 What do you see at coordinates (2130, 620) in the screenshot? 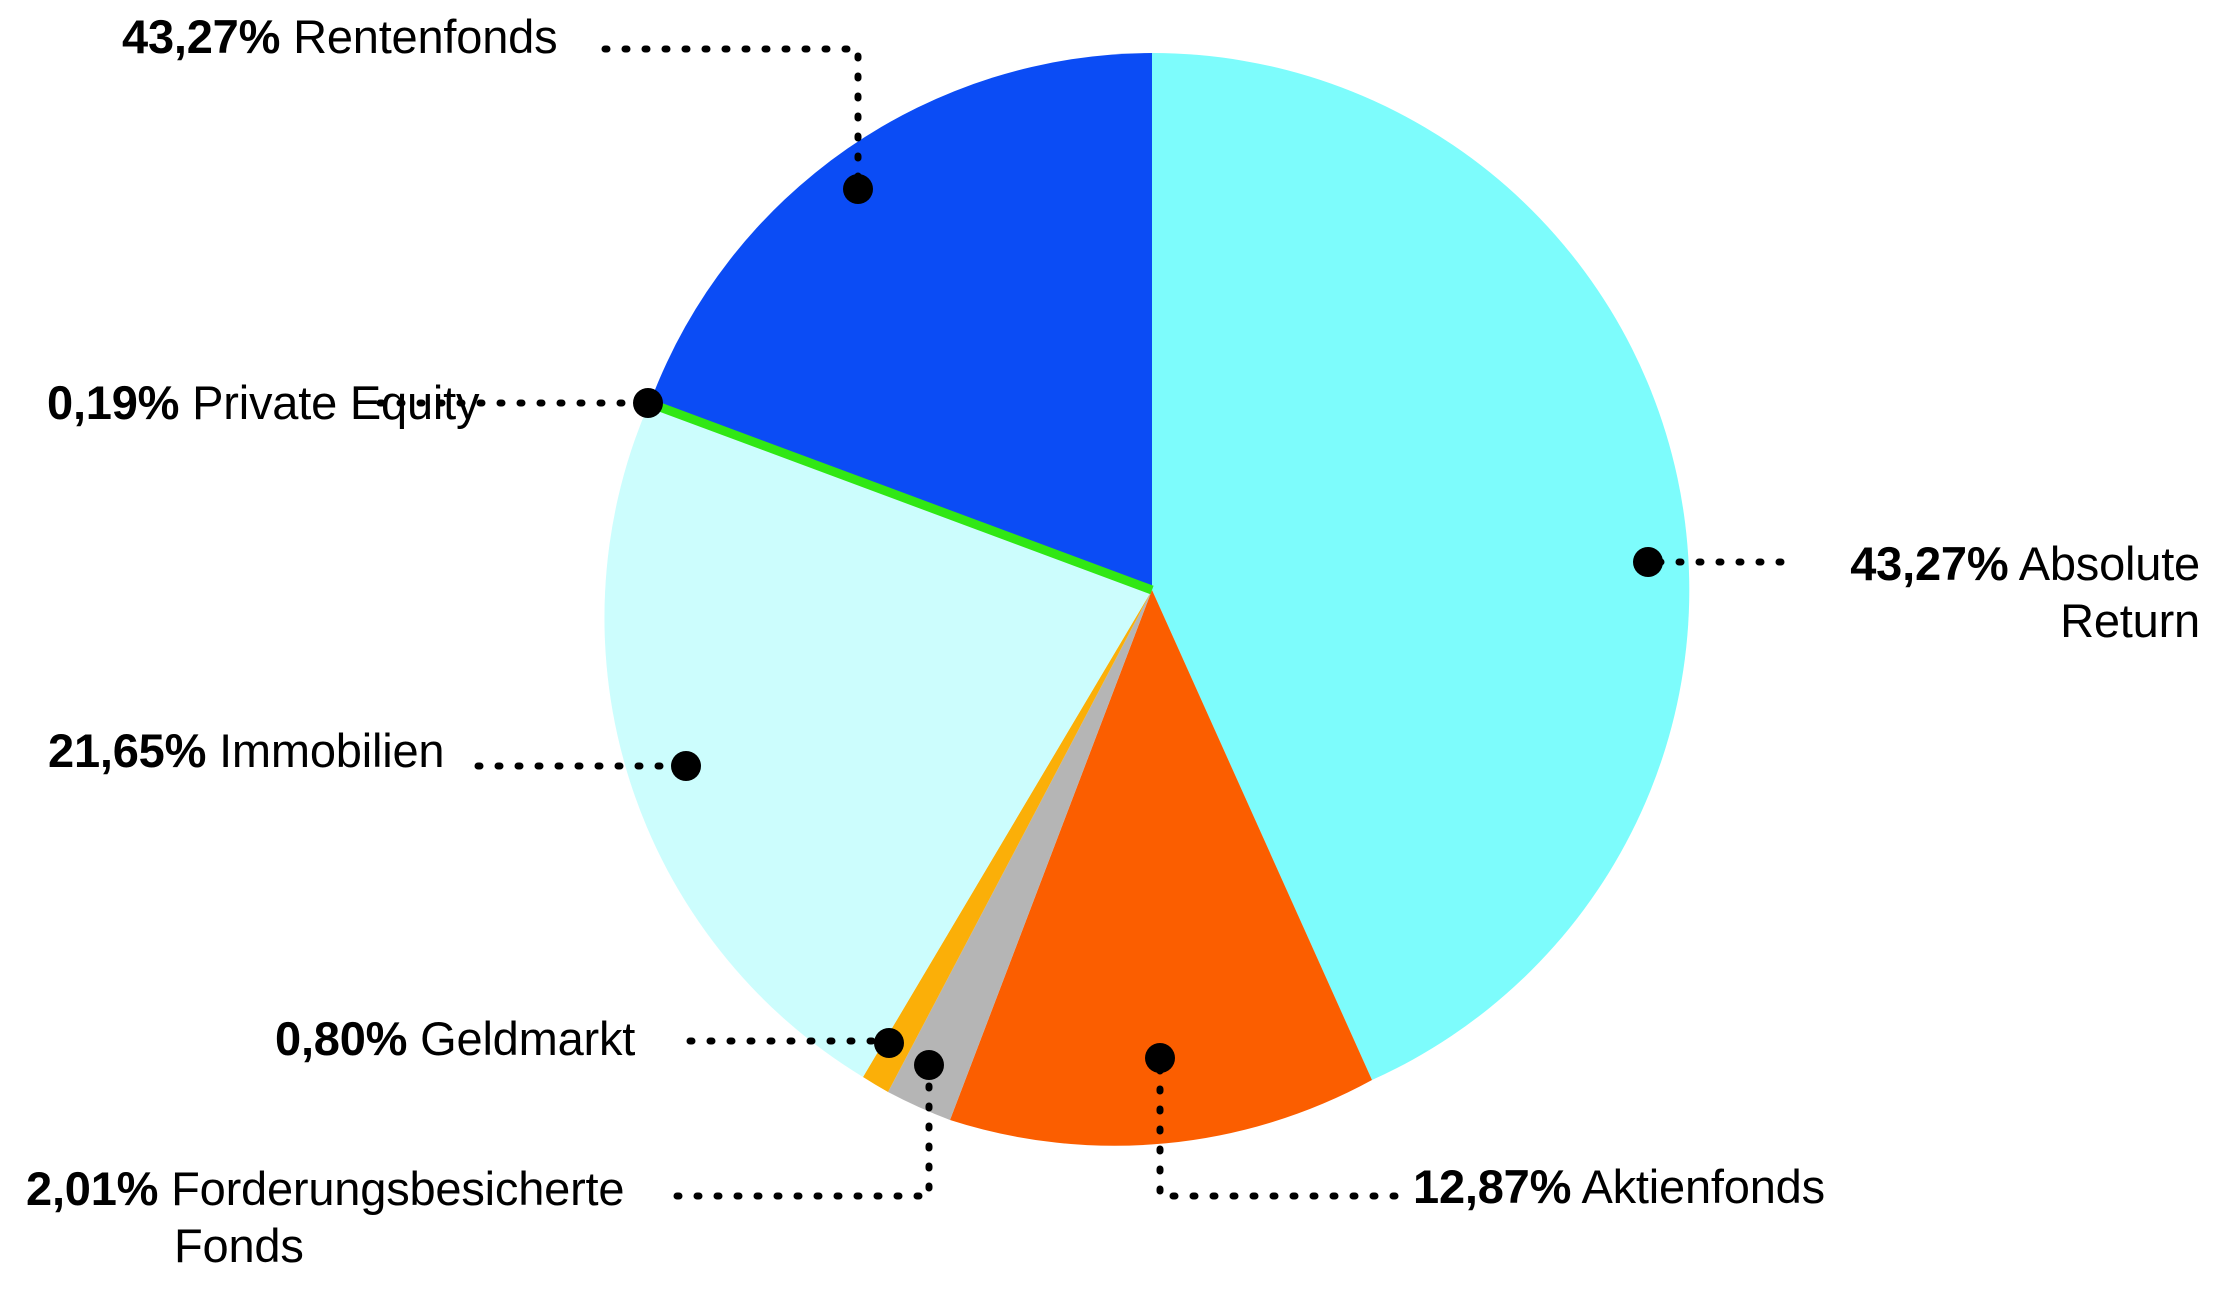
I see `label-absolute-return-name-line2: Return` at bounding box center [2130, 620].